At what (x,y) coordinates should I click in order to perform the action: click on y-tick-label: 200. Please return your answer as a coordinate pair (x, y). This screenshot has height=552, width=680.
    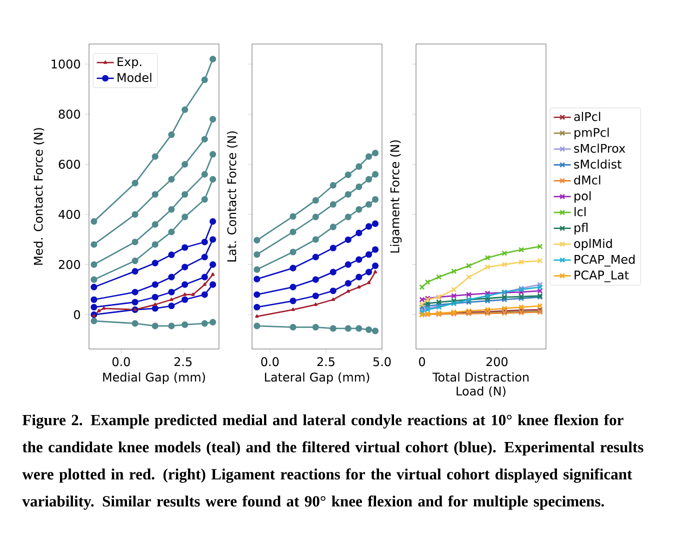
    Looking at the image, I should click on (69, 265).